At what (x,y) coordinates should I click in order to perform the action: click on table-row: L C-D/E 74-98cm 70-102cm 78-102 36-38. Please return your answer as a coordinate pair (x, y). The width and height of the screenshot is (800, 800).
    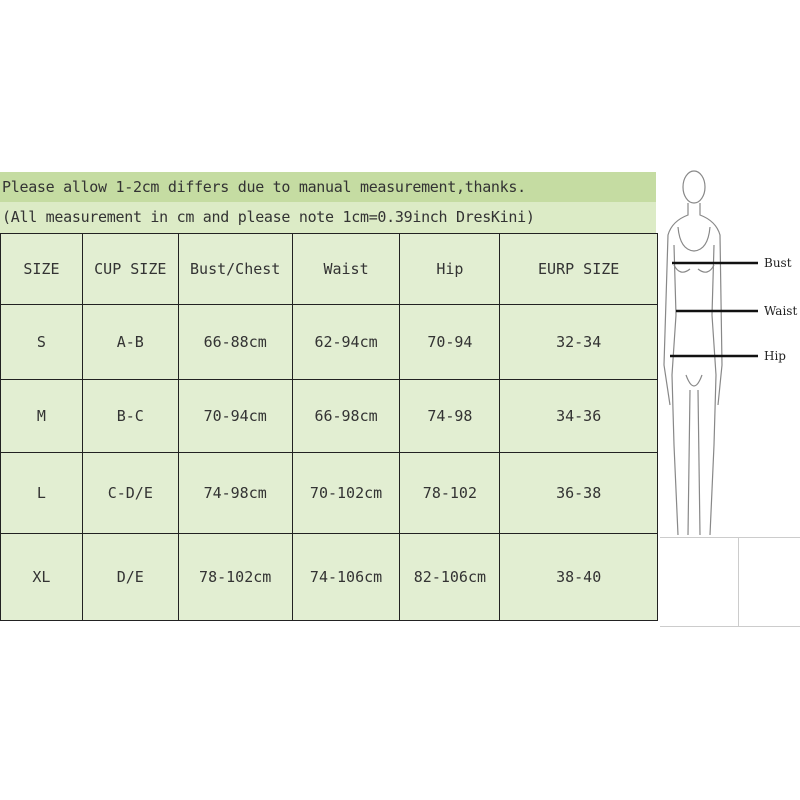
    Looking at the image, I should click on (329, 493).